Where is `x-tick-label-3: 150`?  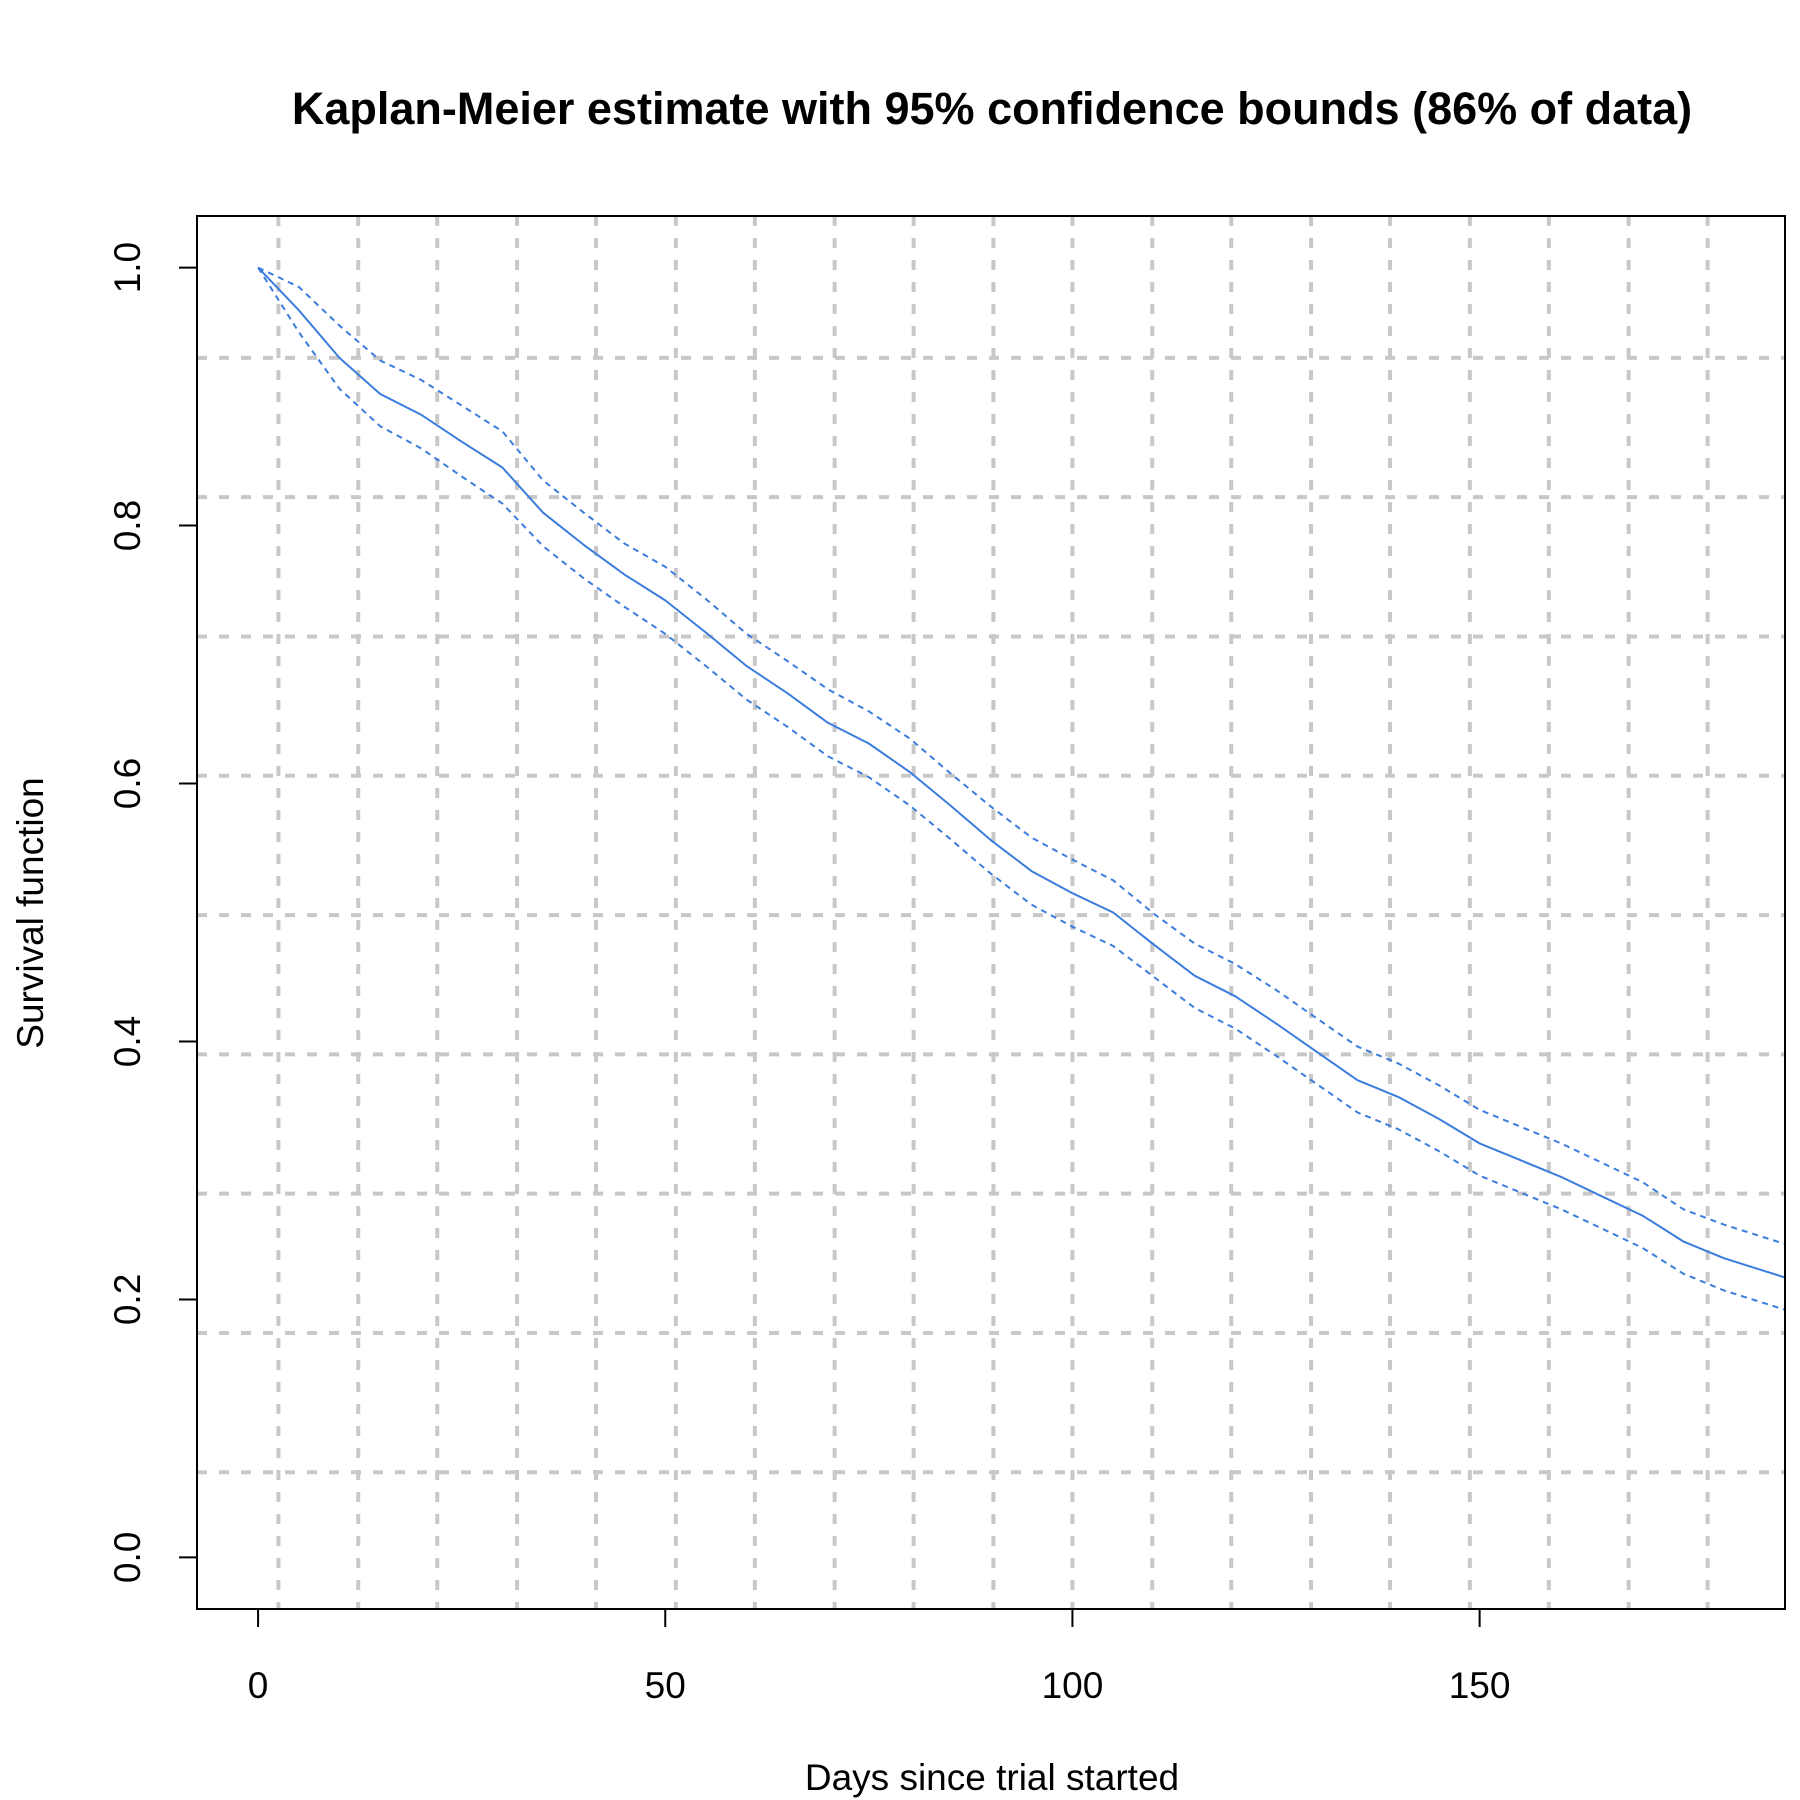 x-tick-label-3: 150 is located at coordinates (1480, 1685).